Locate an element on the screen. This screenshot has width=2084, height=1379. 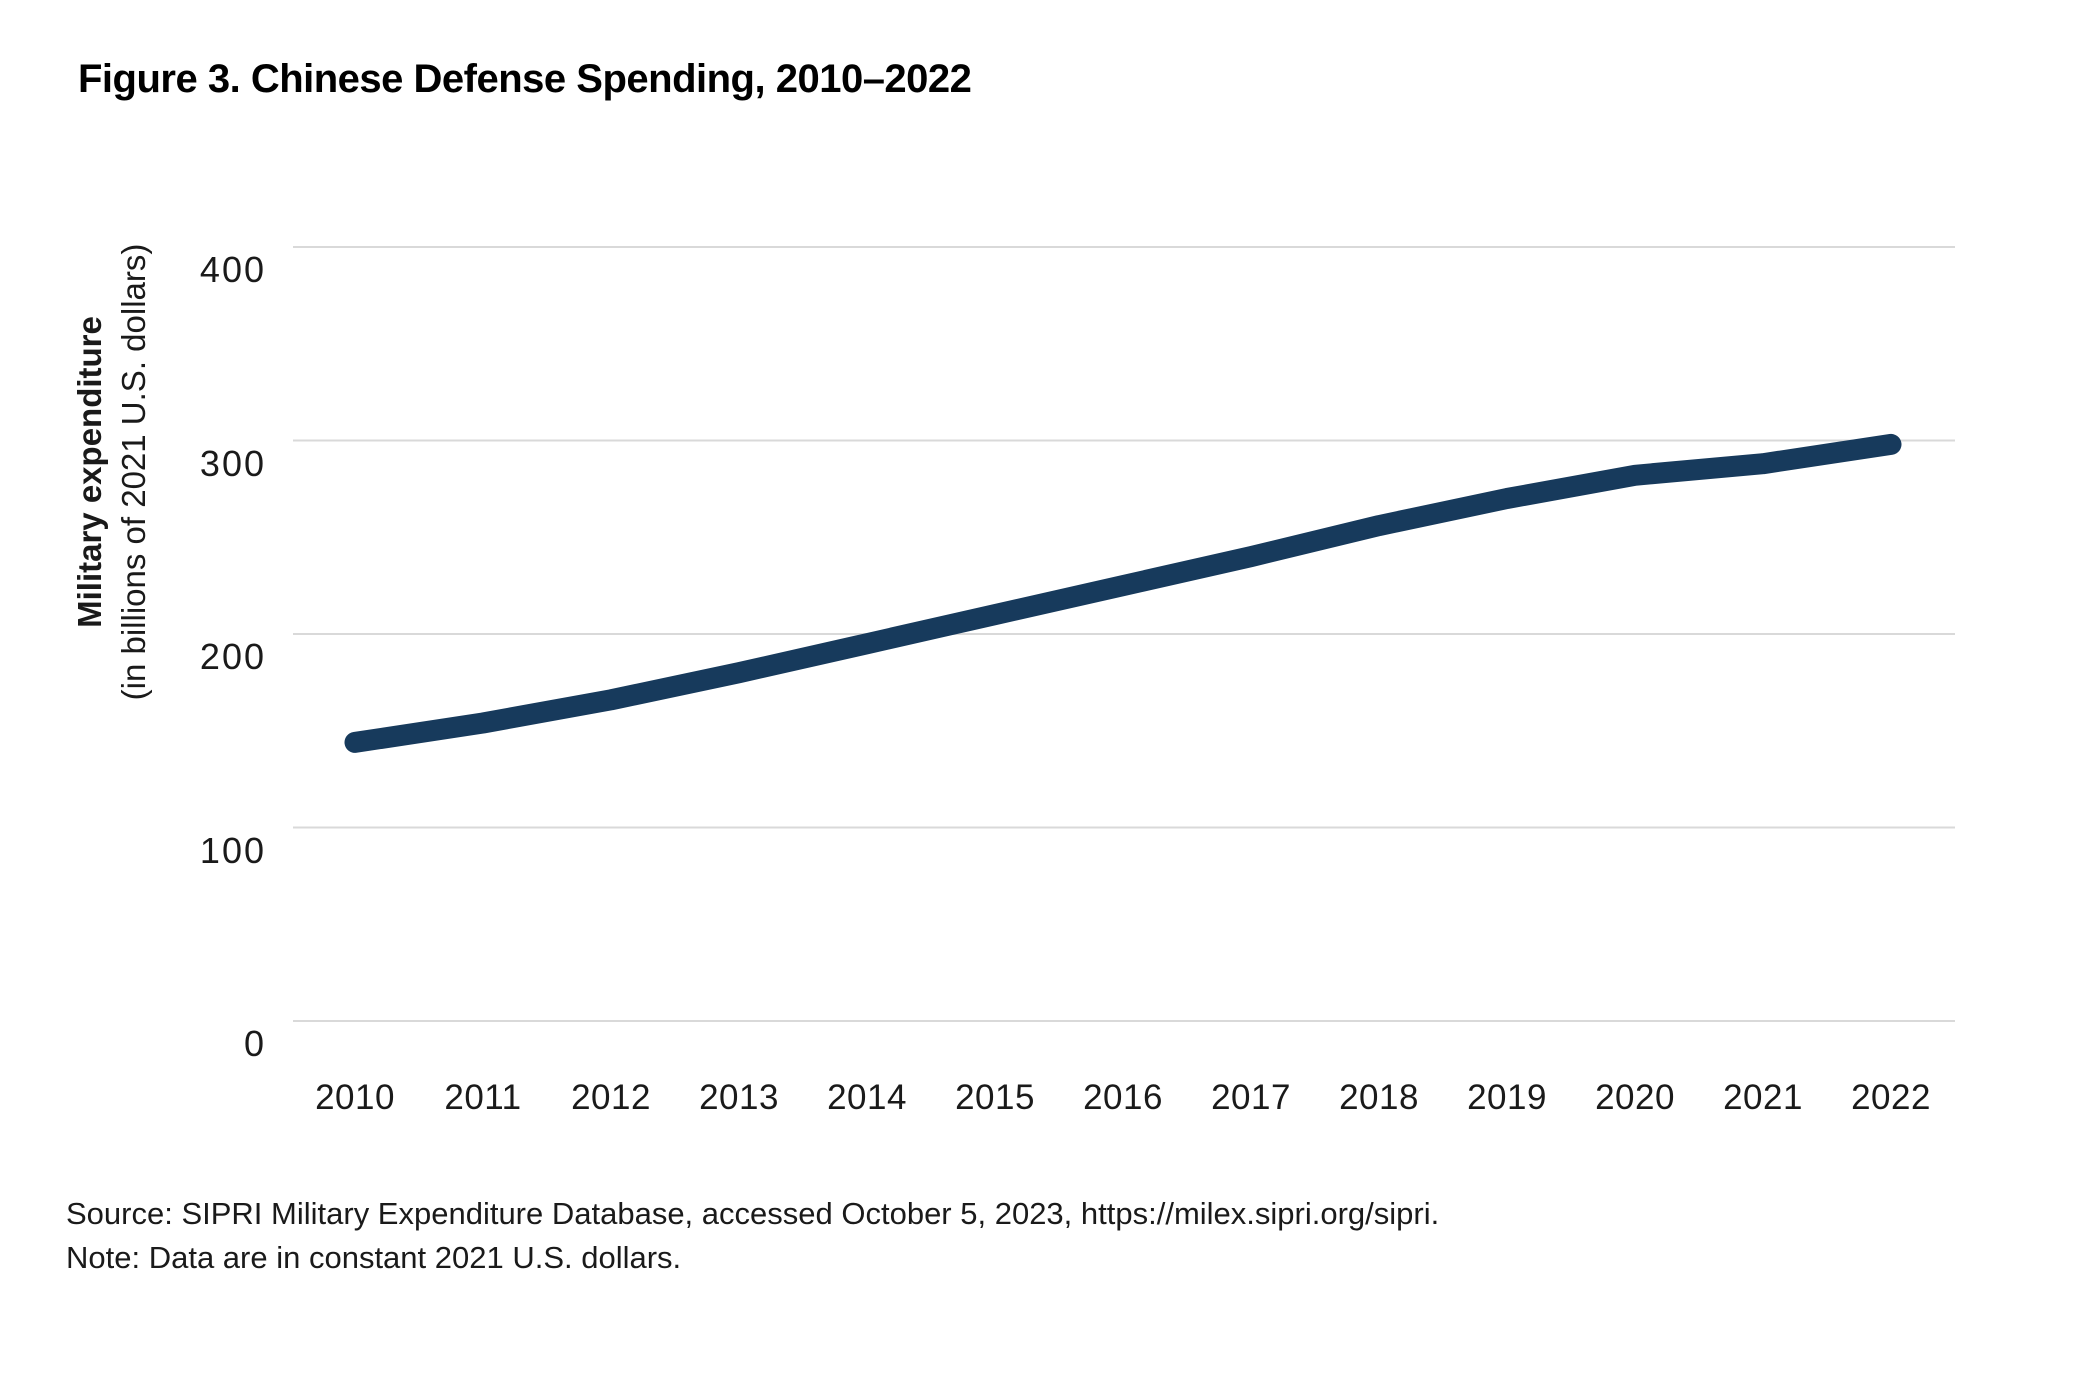
y-tick-label: 300 is located at coordinates (232, 463).